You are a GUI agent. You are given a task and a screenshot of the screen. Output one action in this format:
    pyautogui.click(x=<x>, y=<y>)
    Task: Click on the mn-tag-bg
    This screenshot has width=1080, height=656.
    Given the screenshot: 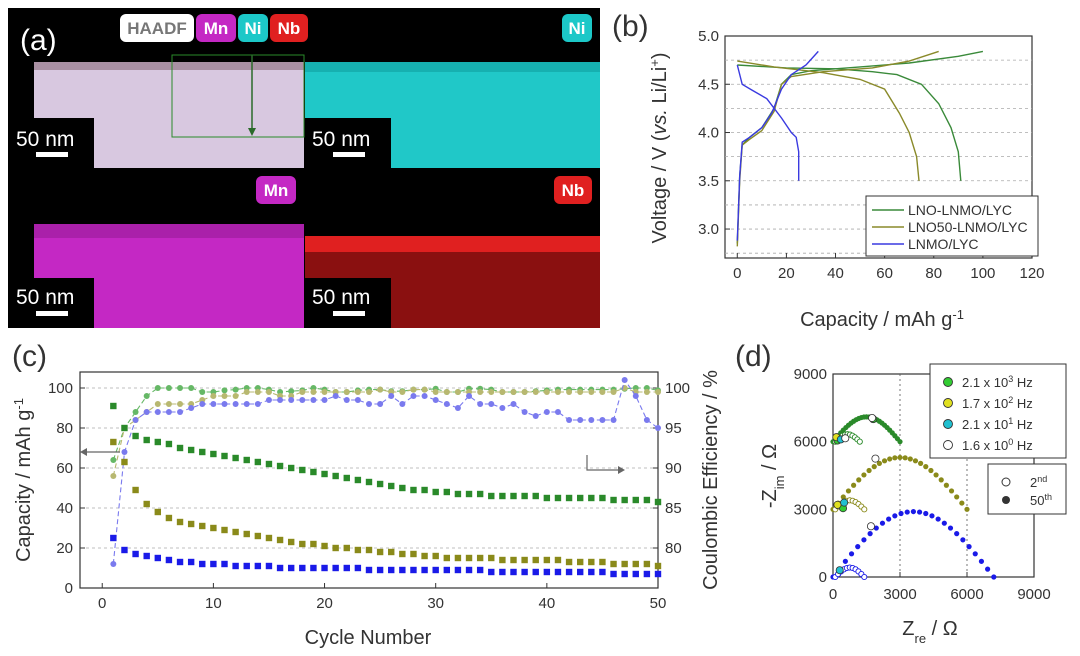 What is the action you would take?
    pyautogui.click(x=216, y=28)
    